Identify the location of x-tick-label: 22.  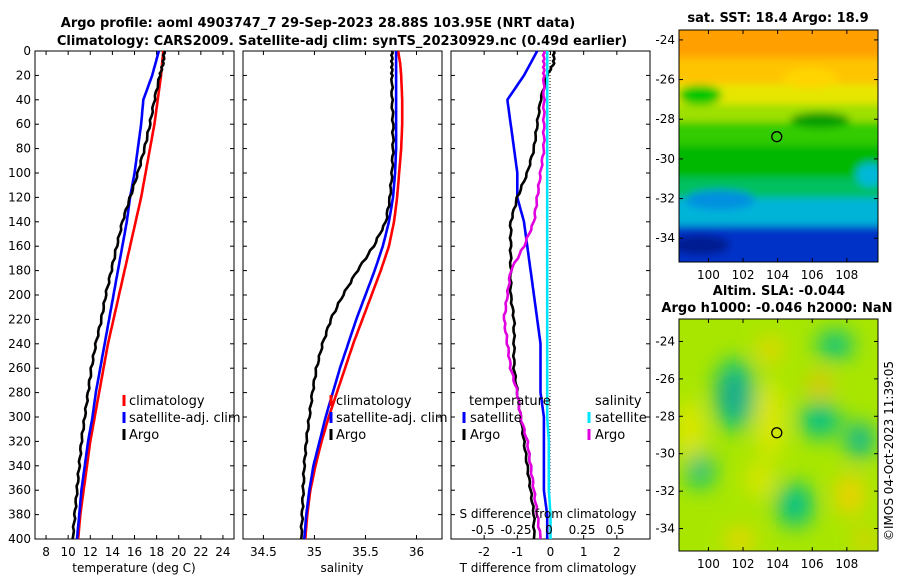
(200, 552).